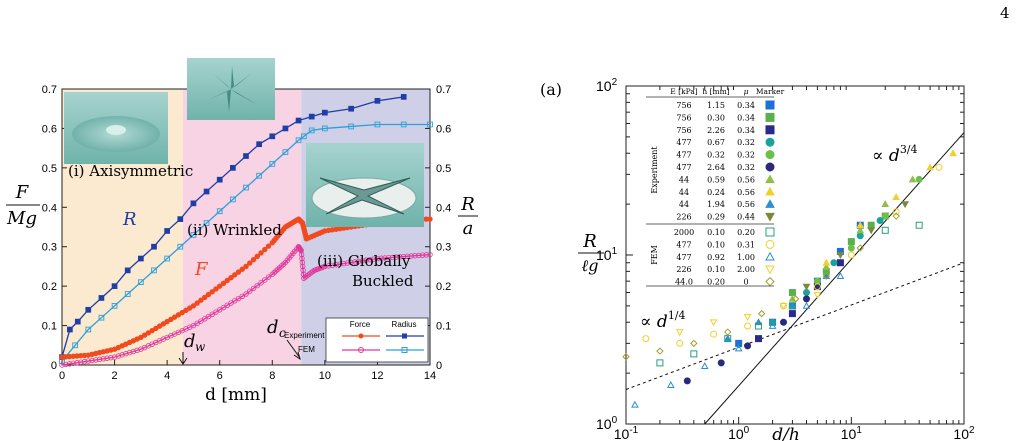 The image size is (1018, 441). What do you see at coordinates (356, 340) in the screenshot?
I see `left-legend: Force Radius Experiment FEM` at bounding box center [356, 340].